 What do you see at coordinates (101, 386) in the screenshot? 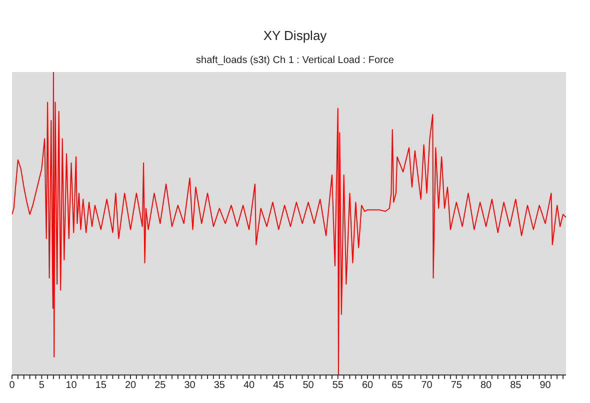
I see `x-tick-label: 15` at bounding box center [101, 386].